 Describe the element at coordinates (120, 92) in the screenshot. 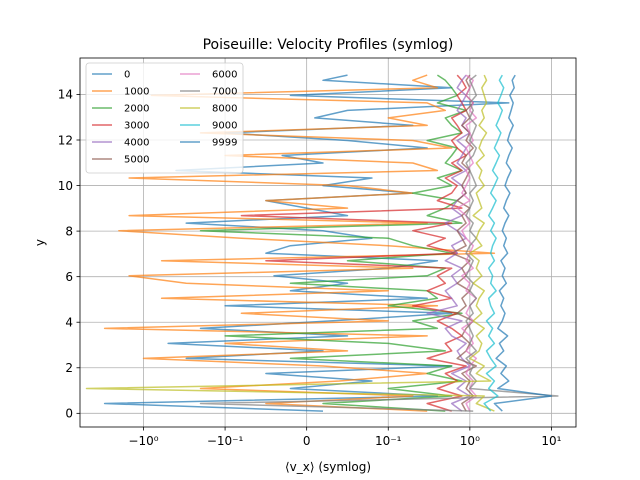

I see `legend-entry: 1000` at that location.